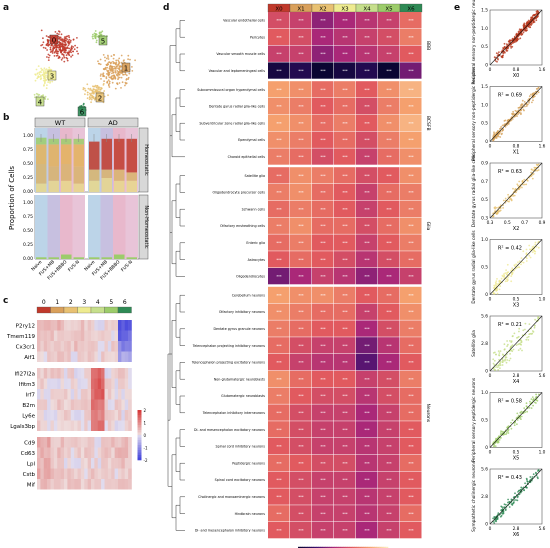  I want to click on c-cluster-header, so click(124, 310).